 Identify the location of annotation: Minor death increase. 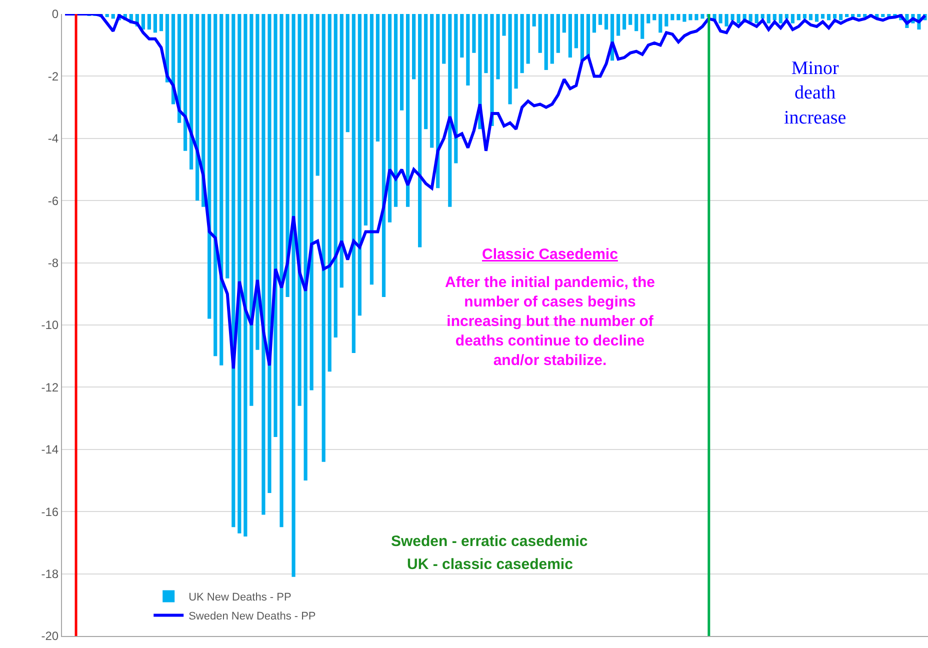
(815, 93).